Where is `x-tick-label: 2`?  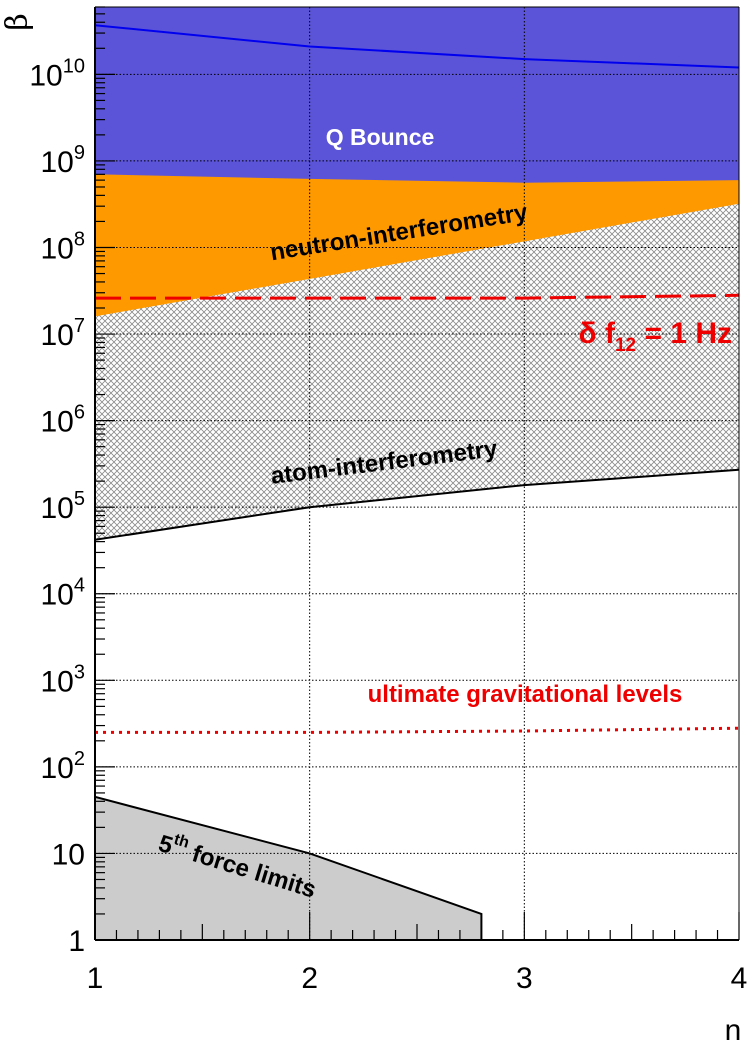
x-tick-label: 2 is located at coordinates (309, 978).